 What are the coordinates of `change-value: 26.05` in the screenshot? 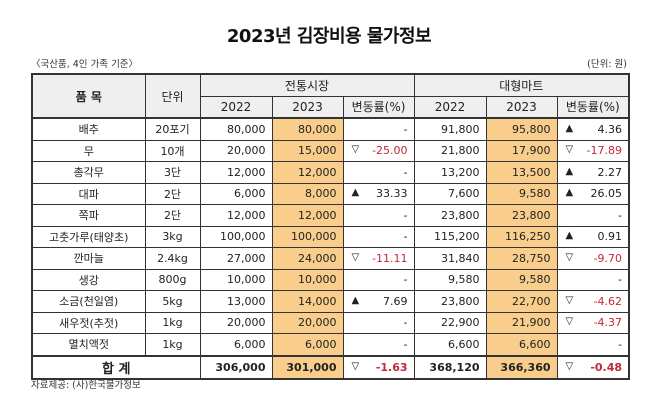 It's located at (606, 194).